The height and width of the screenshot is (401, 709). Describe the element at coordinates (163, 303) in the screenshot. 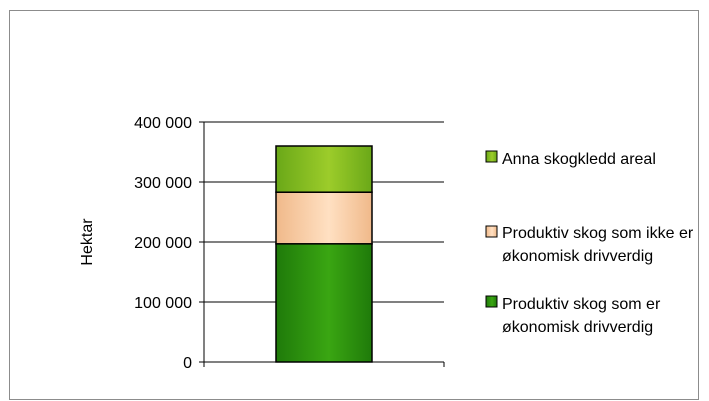

I see `y-tick-label: 100 000` at that location.